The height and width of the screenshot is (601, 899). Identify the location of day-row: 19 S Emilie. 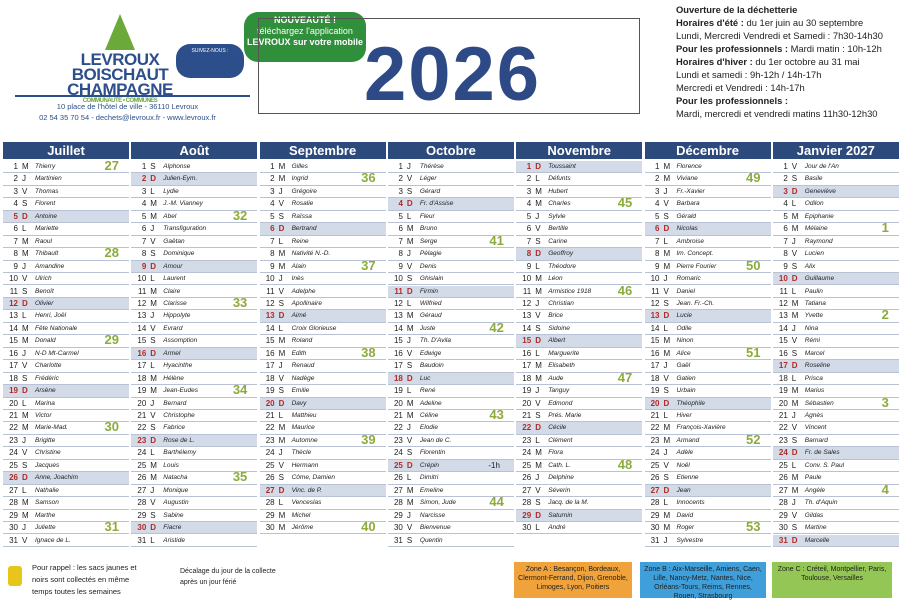
(322, 391).